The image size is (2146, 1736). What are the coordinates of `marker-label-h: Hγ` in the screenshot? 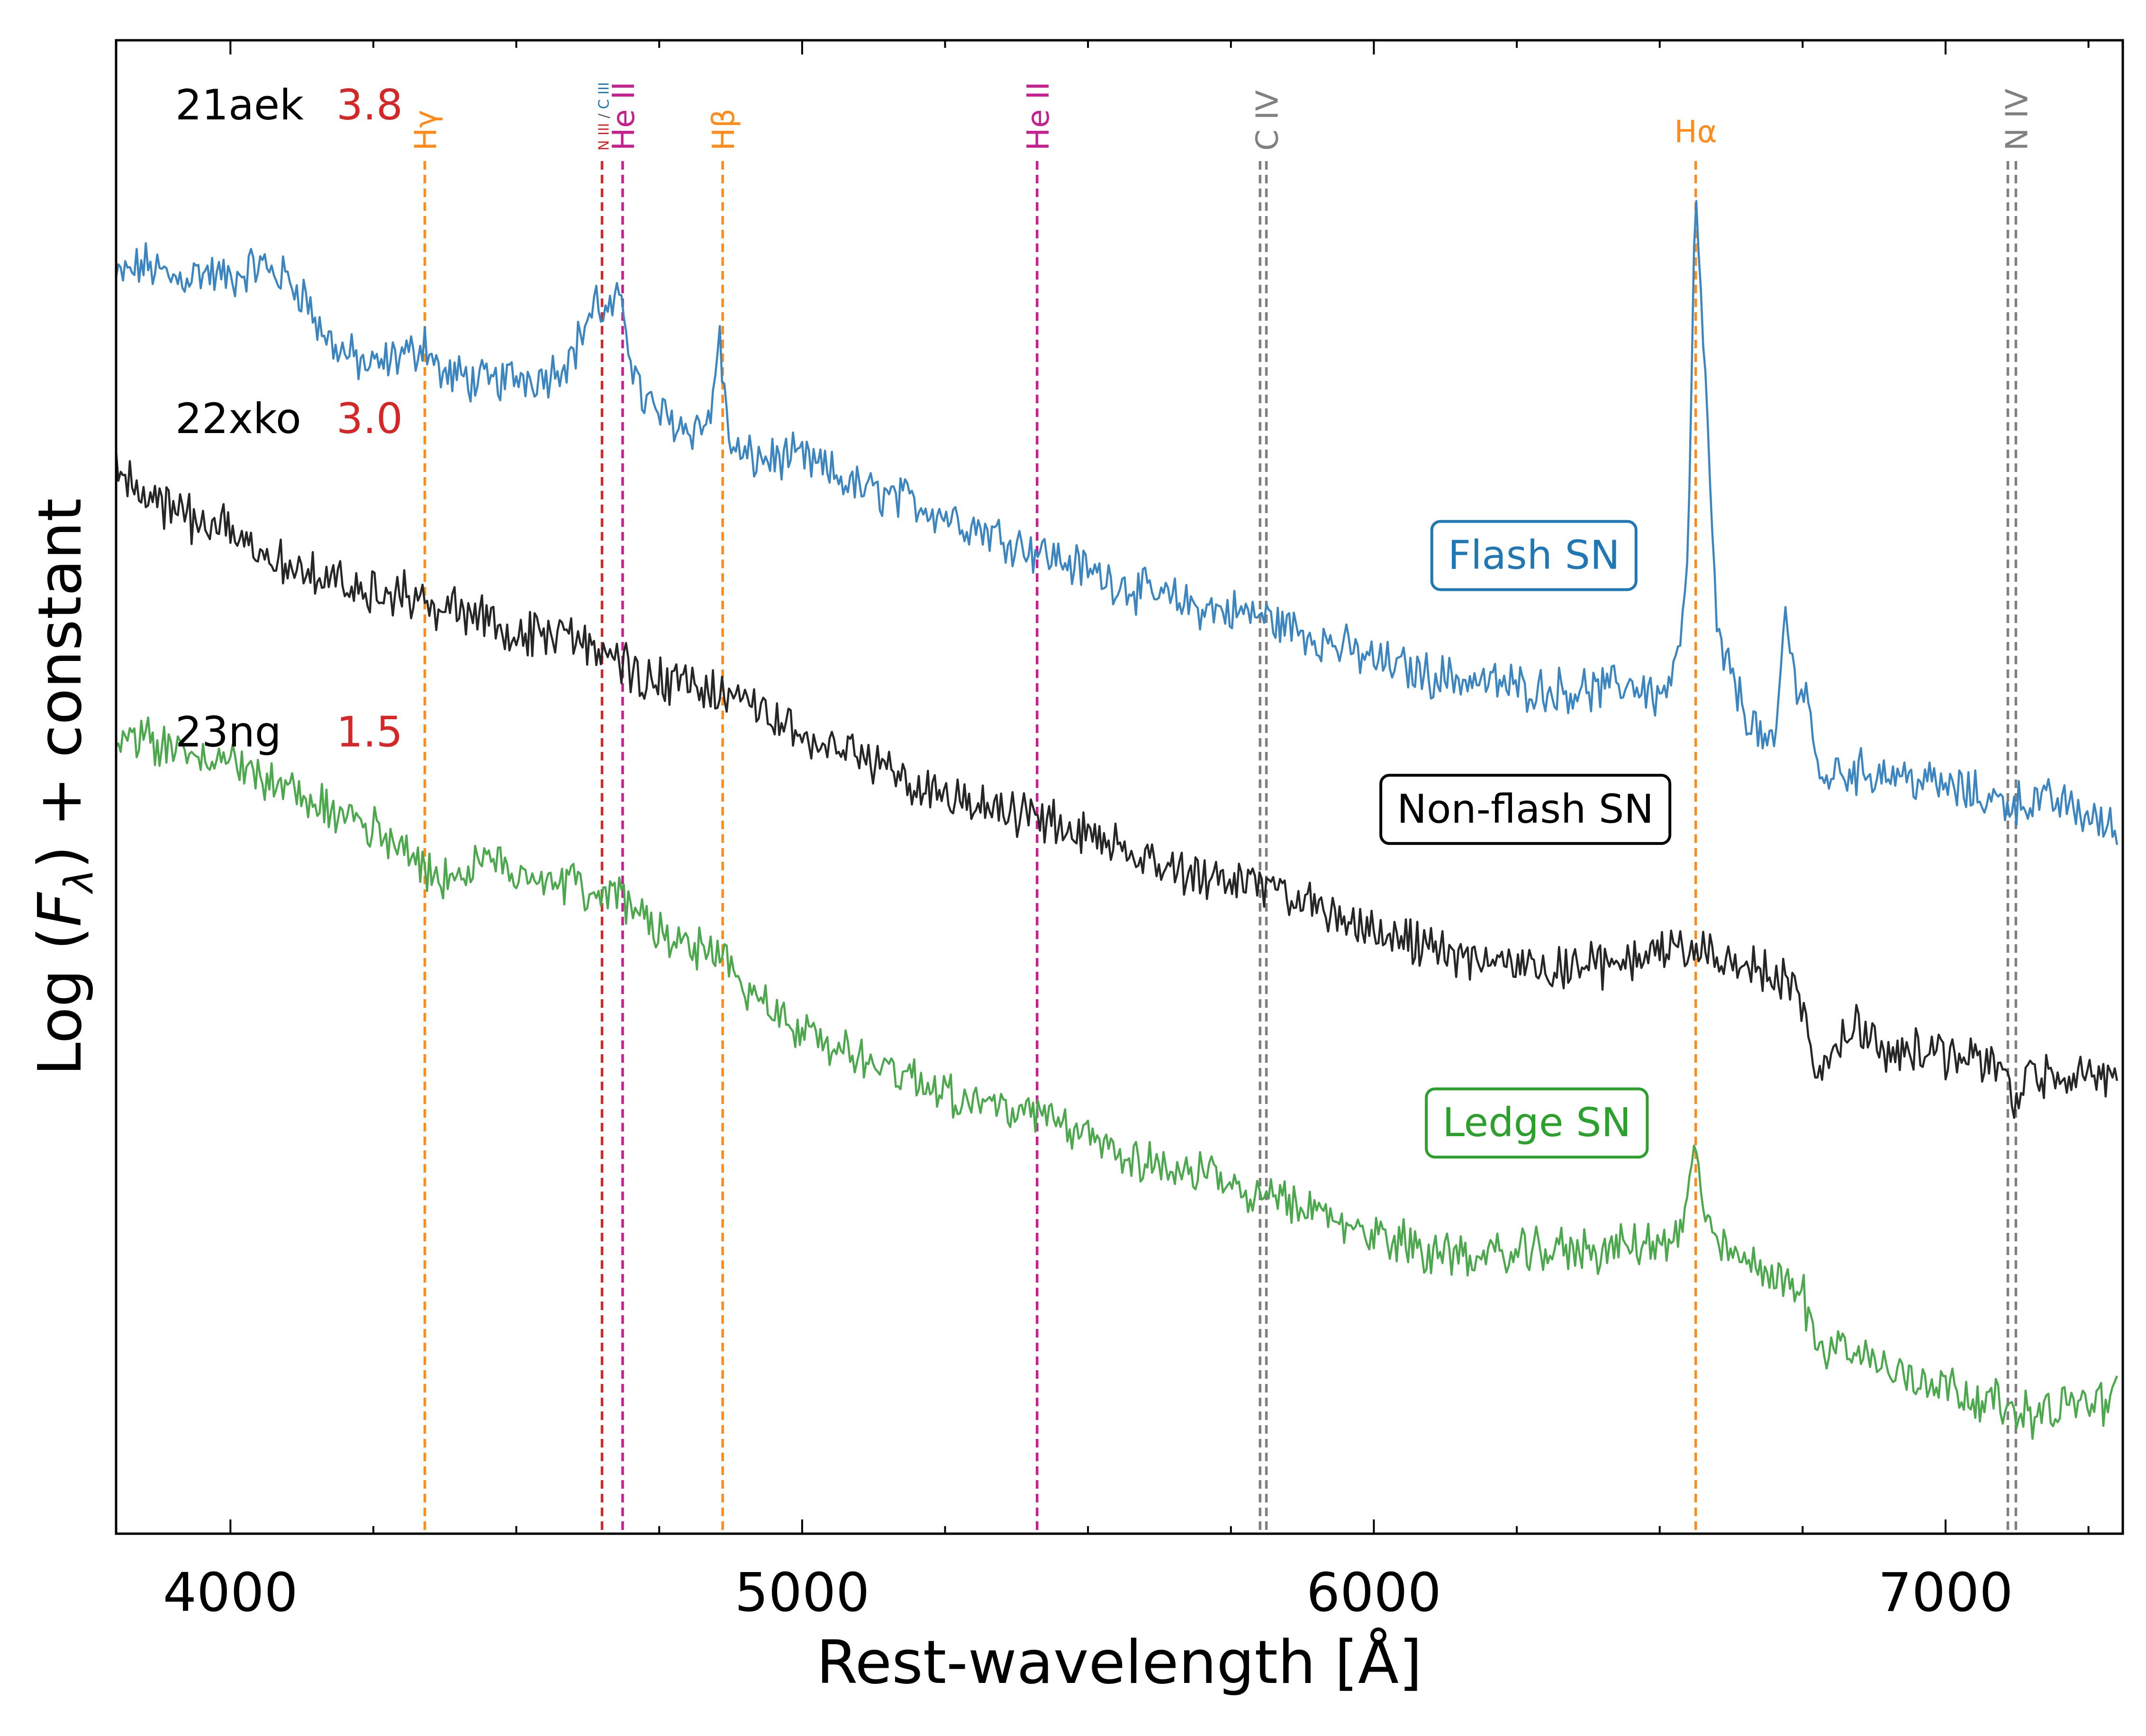 It's located at (426, 130).